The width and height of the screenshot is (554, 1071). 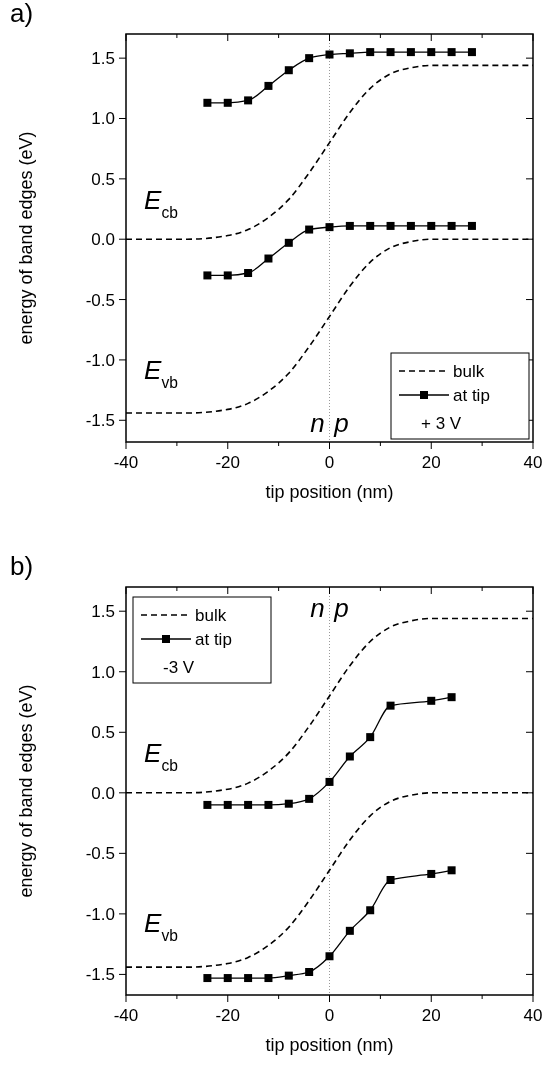 What do you see at coordinates (22, 14) in the screenshot?
I see `chart-title: a)` at bounding box center [22, 14].